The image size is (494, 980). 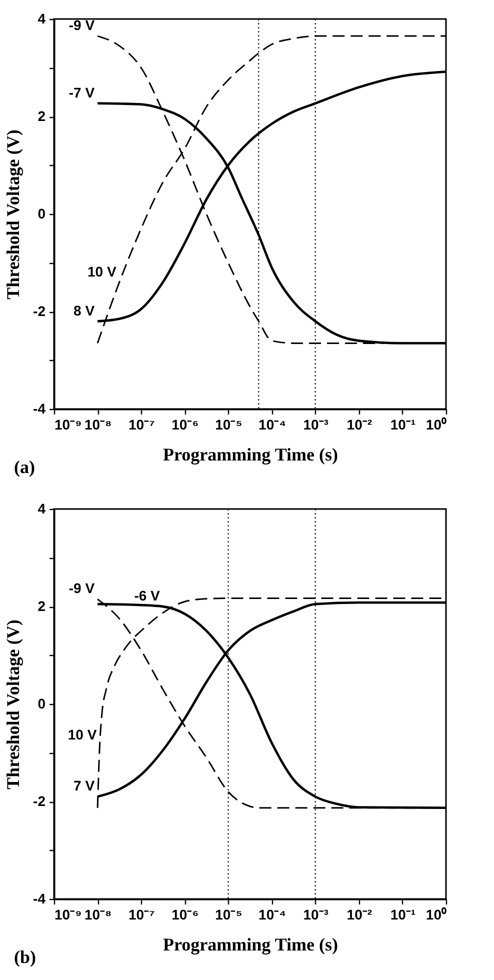 I want to click on text: (a), so click(x=24, y=467).